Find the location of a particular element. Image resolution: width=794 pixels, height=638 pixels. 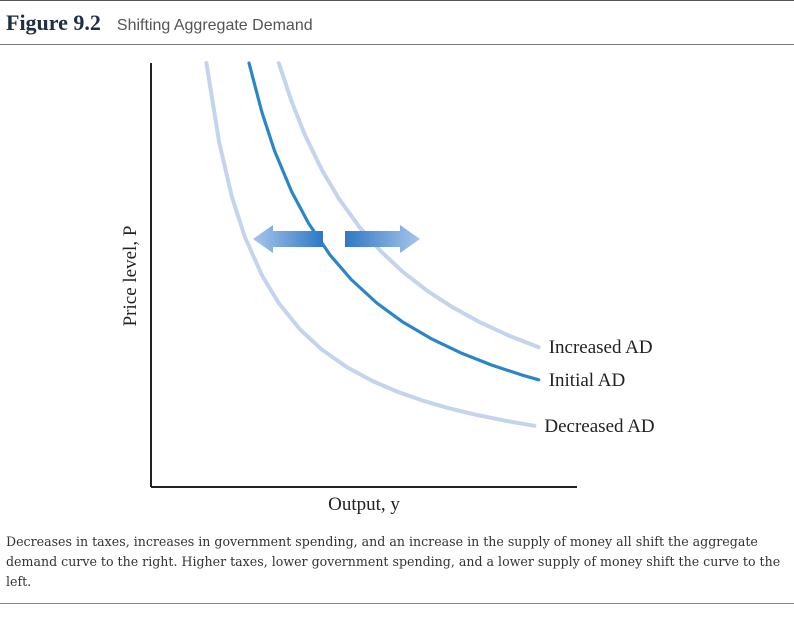

bottom-rule is located at coordinates (397, 603).